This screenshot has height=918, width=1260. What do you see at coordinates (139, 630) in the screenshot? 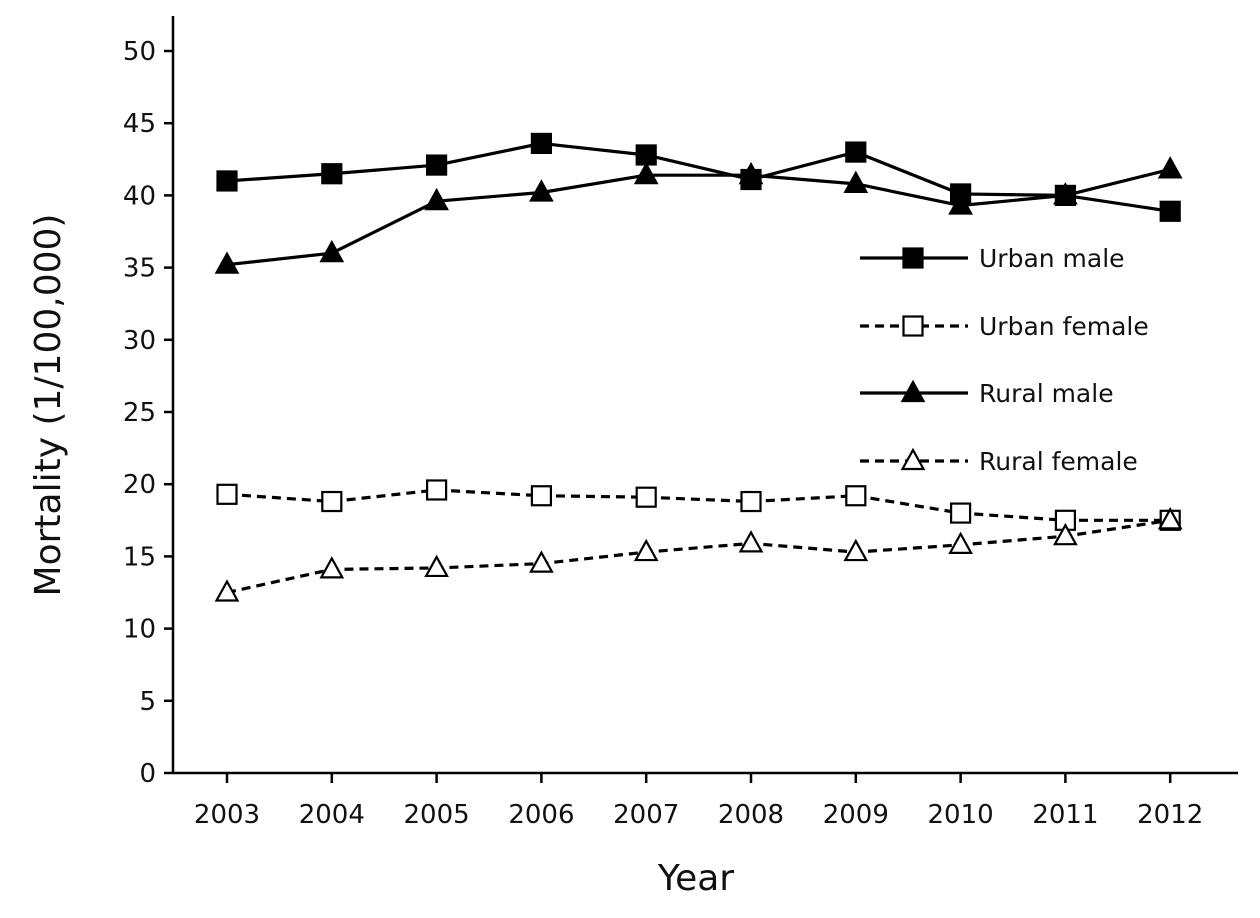
I see `y-tick-label: 10` at bounding box center [139, 630].